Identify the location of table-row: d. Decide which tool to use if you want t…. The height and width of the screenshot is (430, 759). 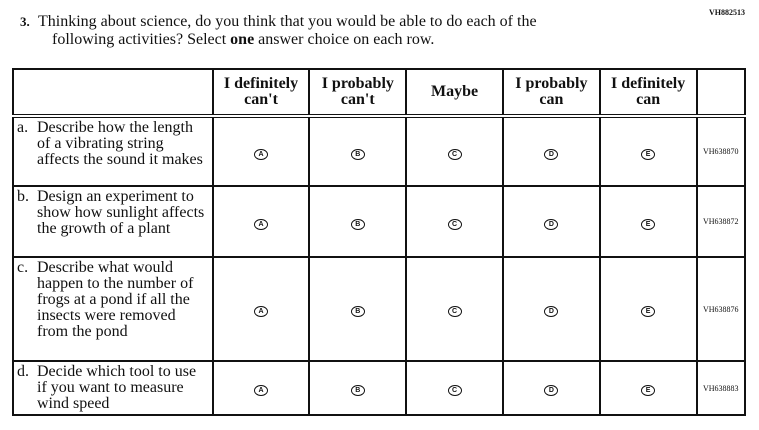
(379, 388).